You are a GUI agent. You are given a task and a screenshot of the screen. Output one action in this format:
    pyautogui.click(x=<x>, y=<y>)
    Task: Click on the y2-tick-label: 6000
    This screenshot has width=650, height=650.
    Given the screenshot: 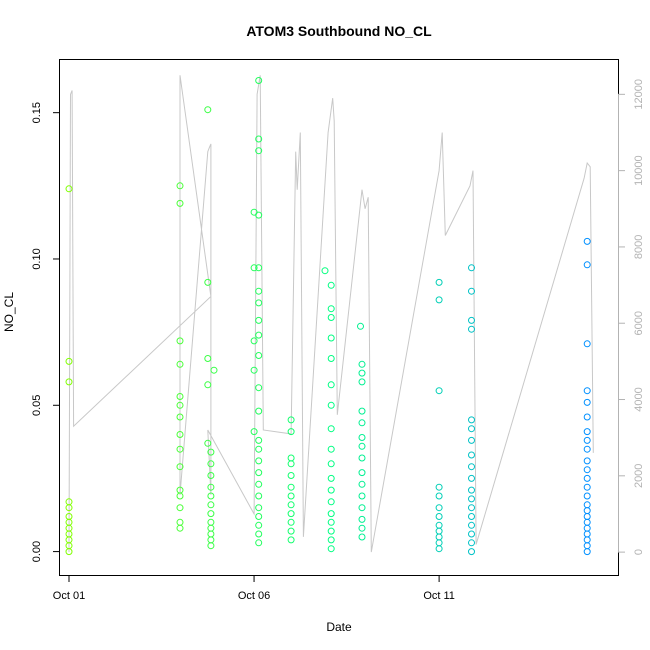 What is the action you would take?
    pyautogui.click(x=639, y=323)
    